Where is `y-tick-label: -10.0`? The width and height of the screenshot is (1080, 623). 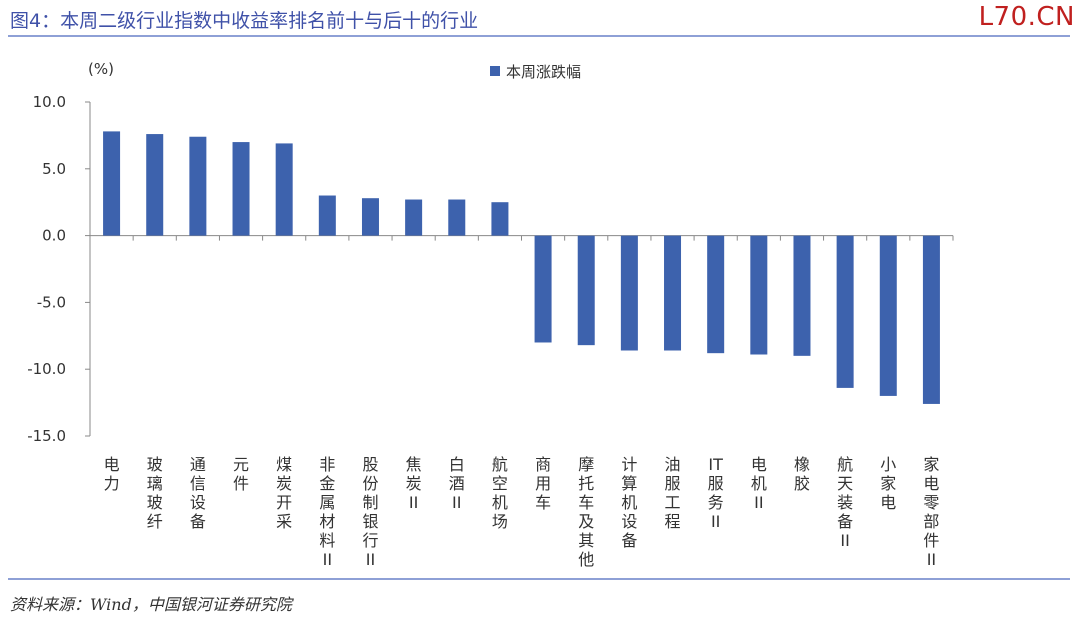
y-tick-label: -10.0 is located at coordinates (46, 369).